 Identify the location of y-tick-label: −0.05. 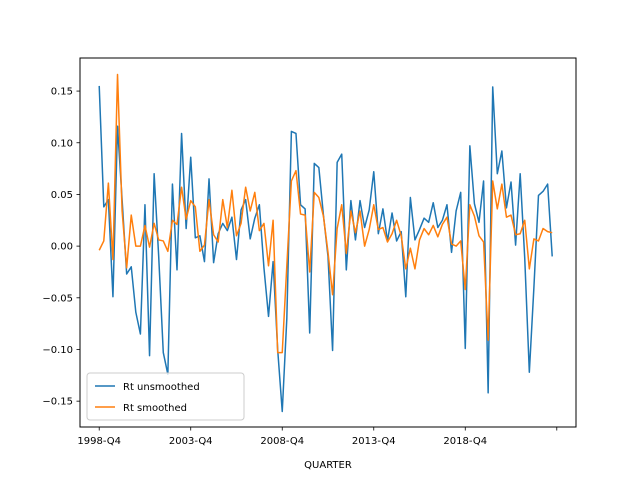
(57, 298).